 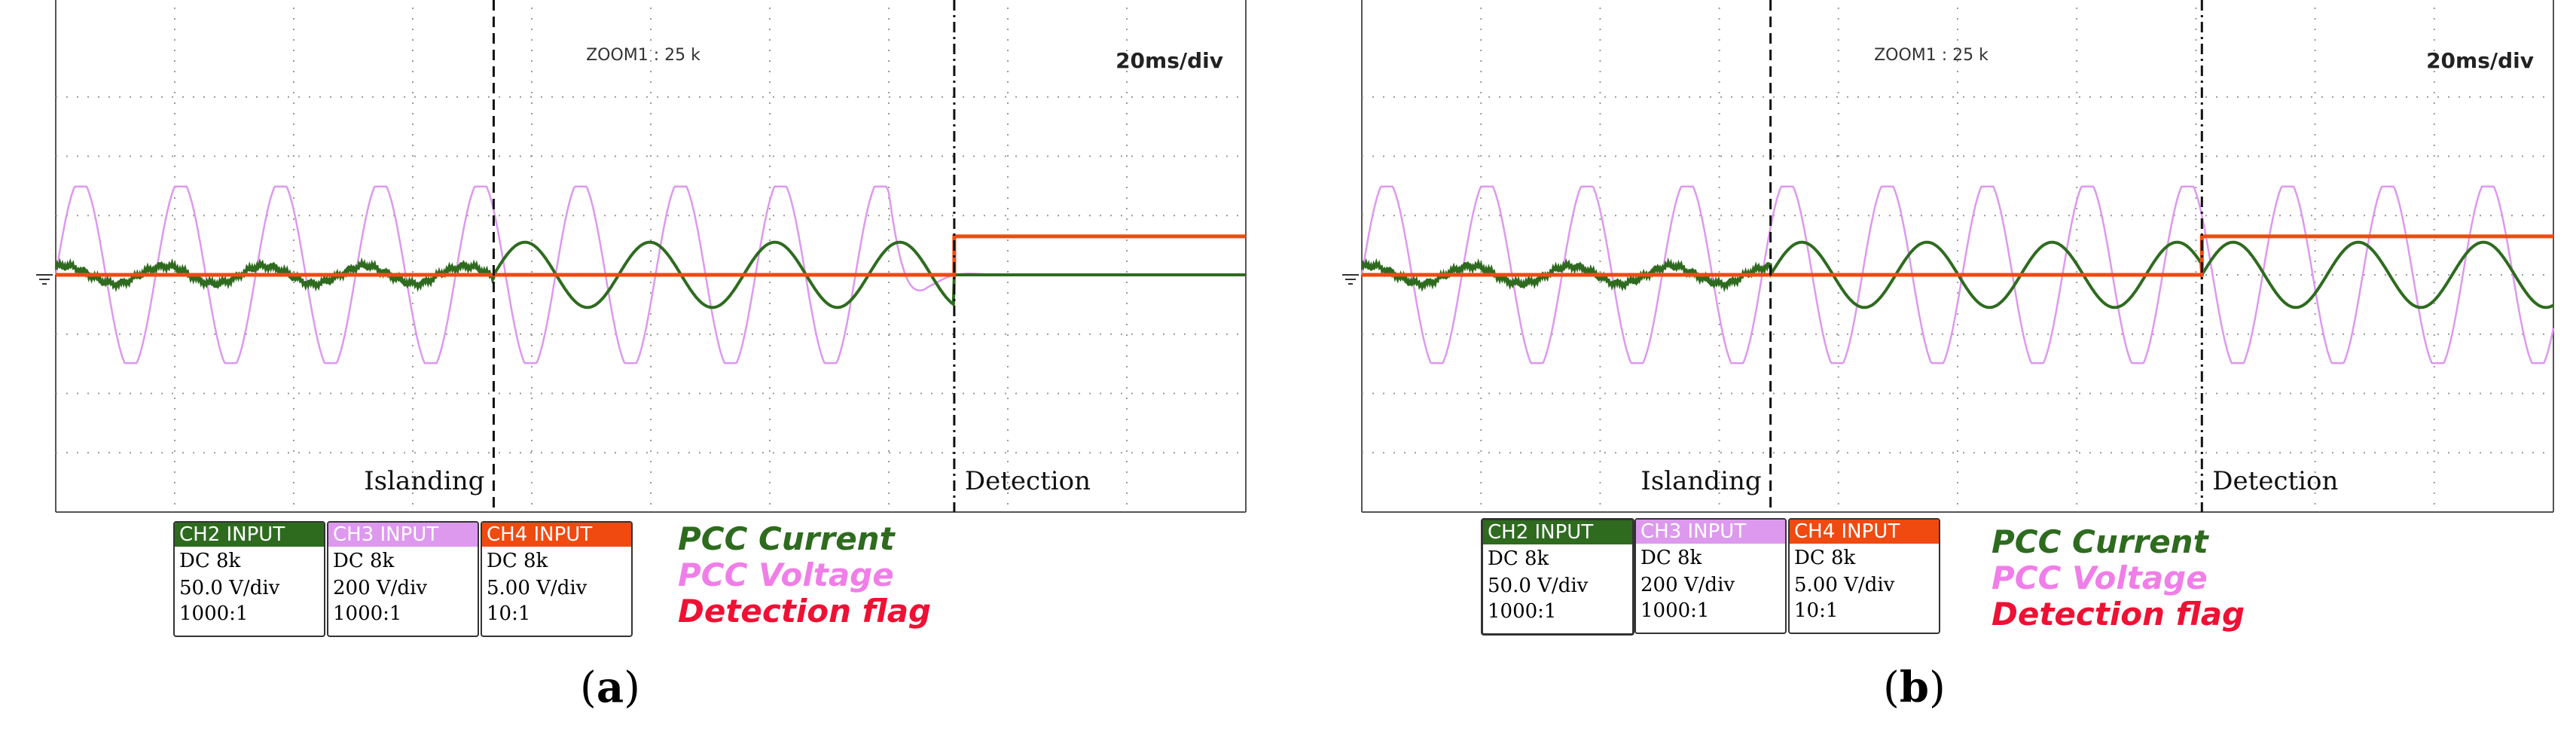 I want to click on pcc-voltage-trace, so click(x=1958, y=274).